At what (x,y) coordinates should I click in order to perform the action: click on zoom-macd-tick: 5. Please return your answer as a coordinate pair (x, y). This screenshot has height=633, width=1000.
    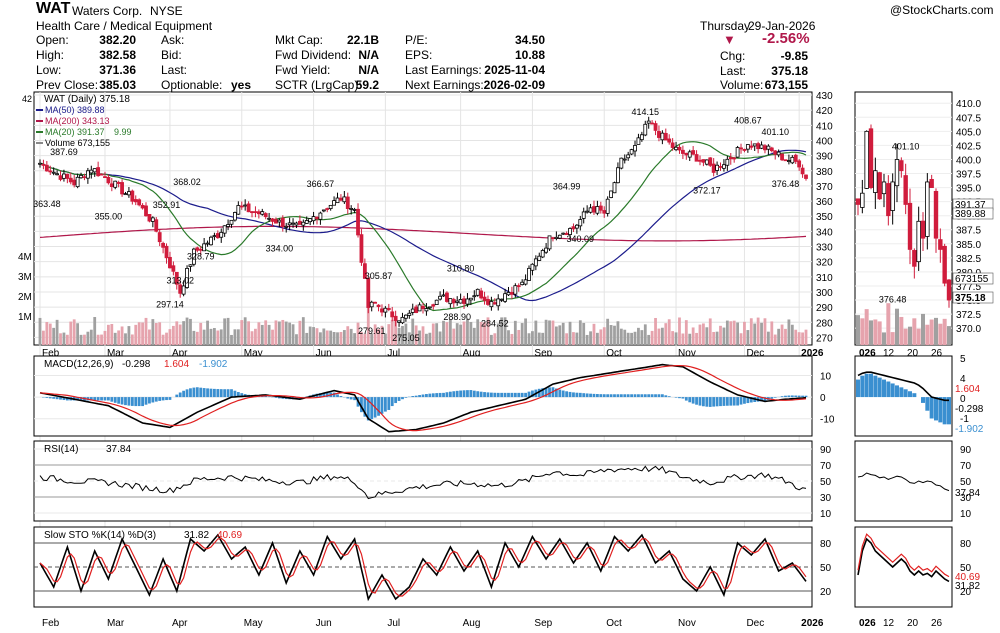
    Looking at the image, I should click on (963, 359).